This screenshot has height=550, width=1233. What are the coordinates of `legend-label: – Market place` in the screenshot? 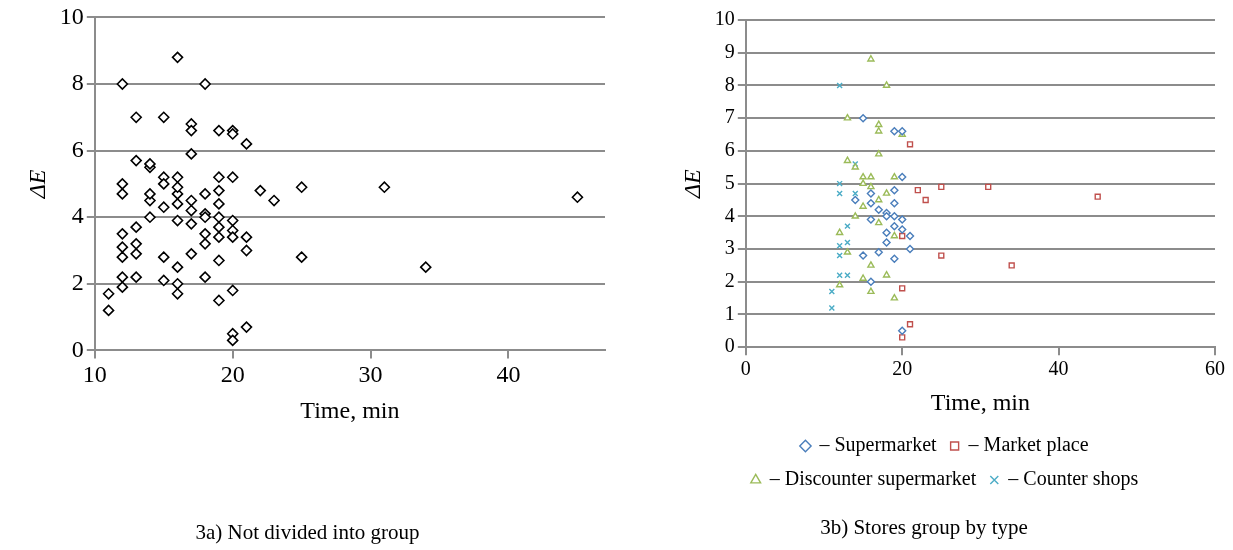 It's located at (1028, 445).